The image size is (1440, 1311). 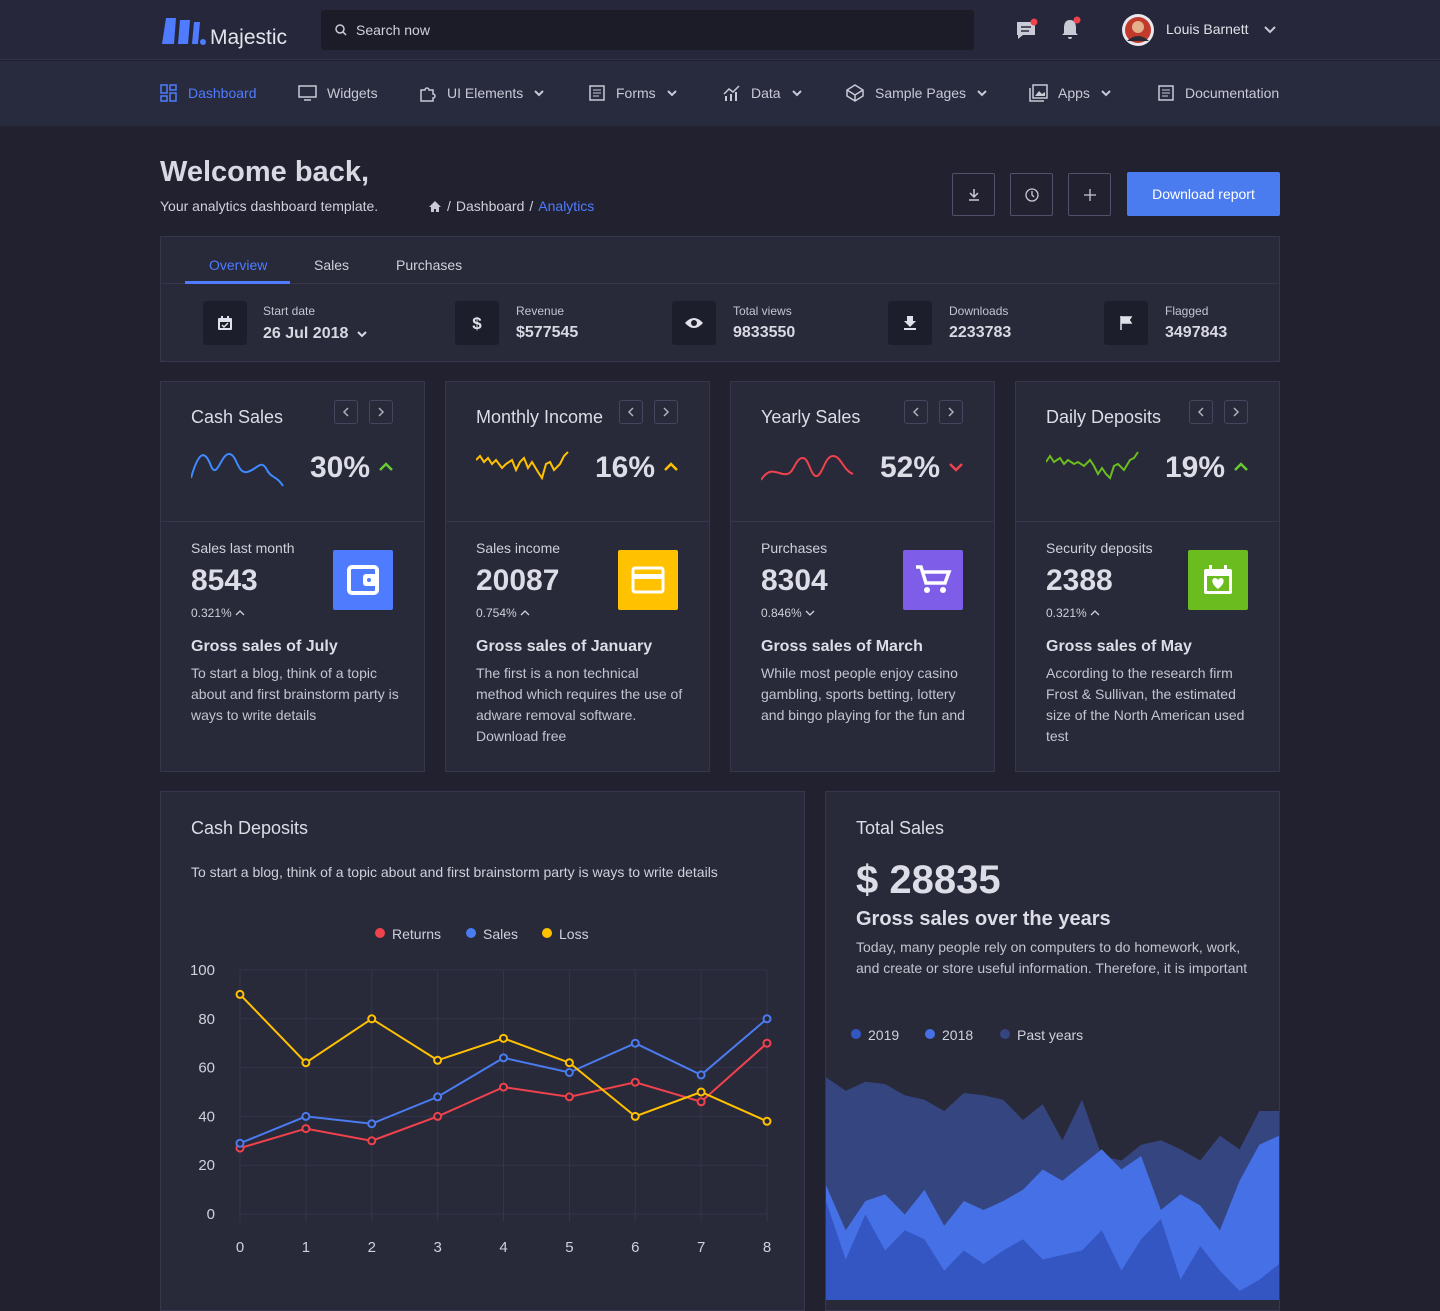 I want to click on breadcrumb-item: Dashboard, so click(x=490, y=206).